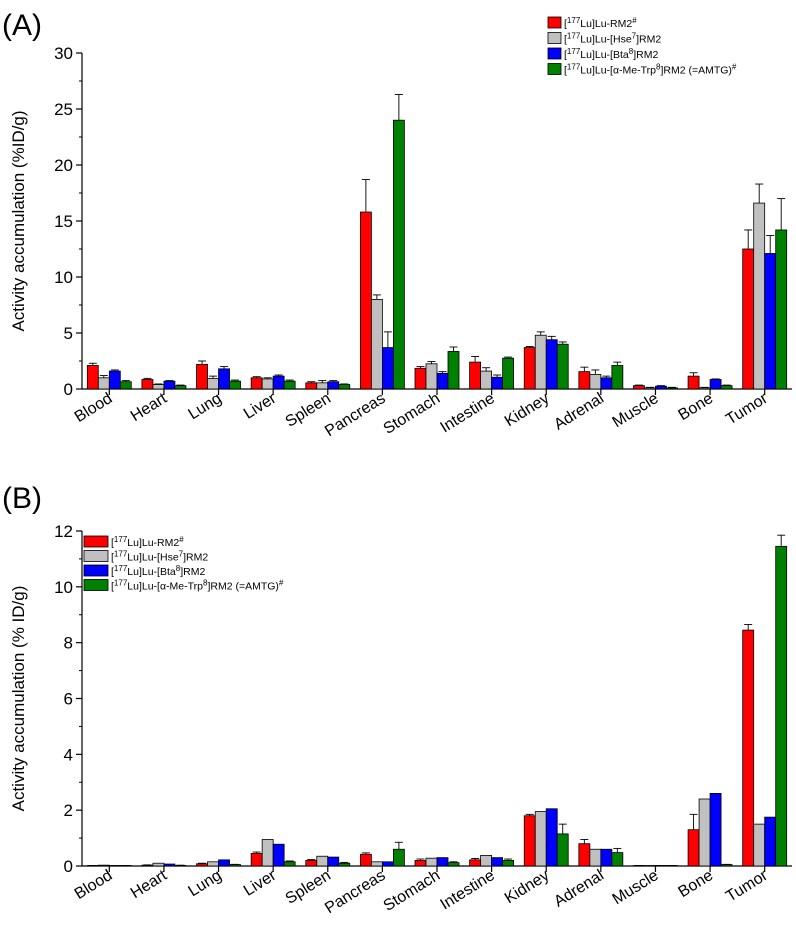 The height and width of the screenshot is (936, 796). What do you see at coordinates (18, 699) in the screenshot?
I see `y-axis-label: Activity accumulation (% ID/g)` at bounding box center [18, 699].